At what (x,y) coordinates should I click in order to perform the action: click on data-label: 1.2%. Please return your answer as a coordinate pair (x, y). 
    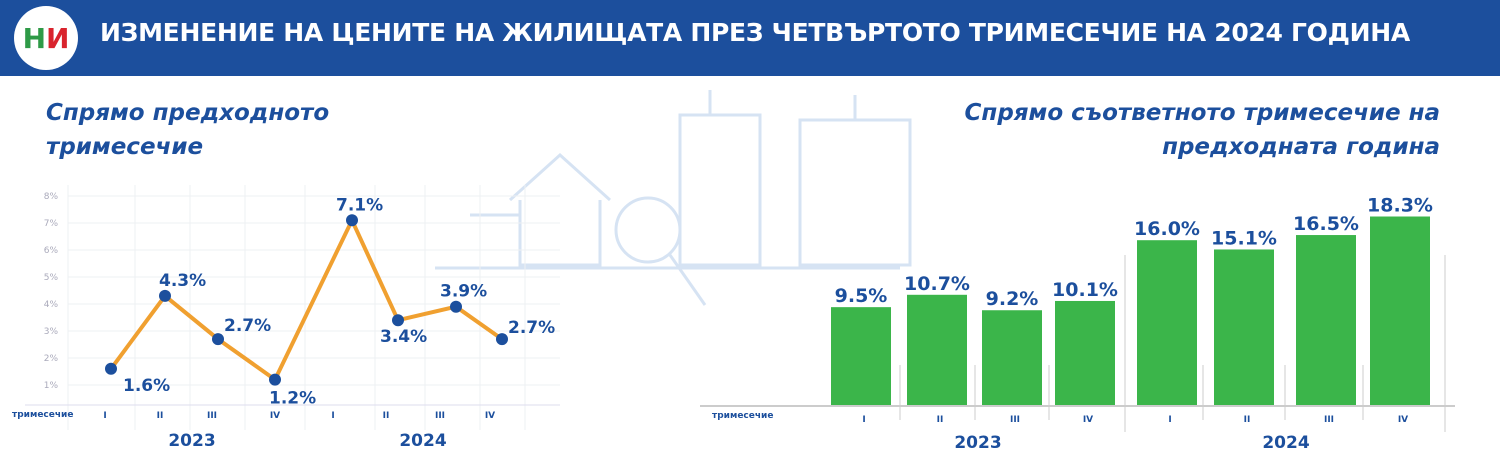
    Looking at the image, I should click on (292, 399).